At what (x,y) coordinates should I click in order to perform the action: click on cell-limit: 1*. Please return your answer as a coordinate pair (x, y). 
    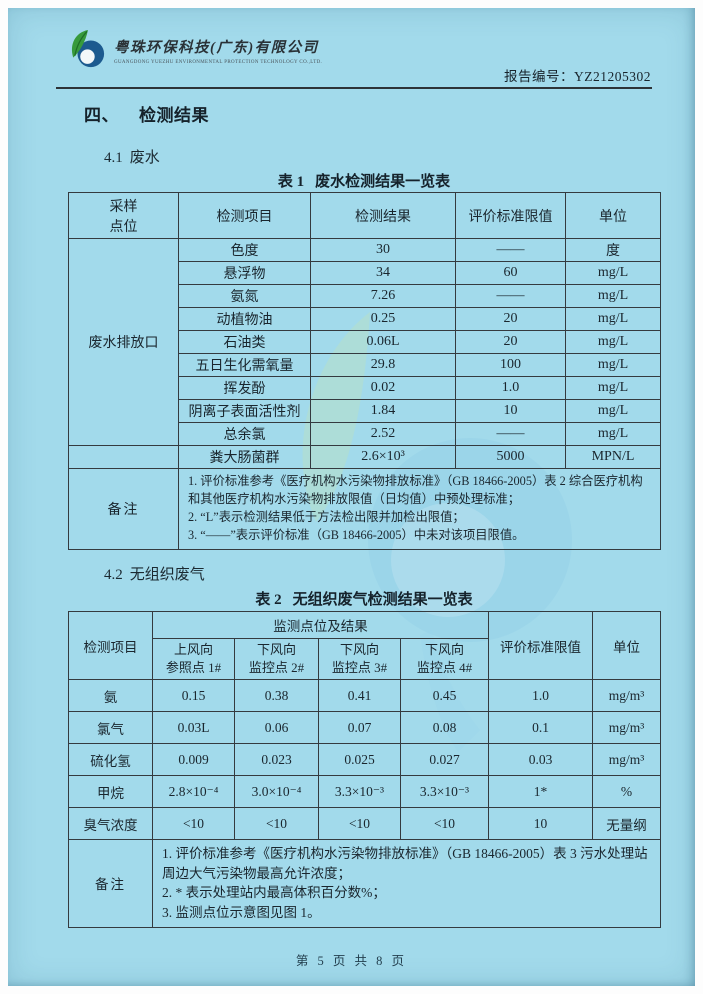
    Looking at the image, I should click on (540, 791).